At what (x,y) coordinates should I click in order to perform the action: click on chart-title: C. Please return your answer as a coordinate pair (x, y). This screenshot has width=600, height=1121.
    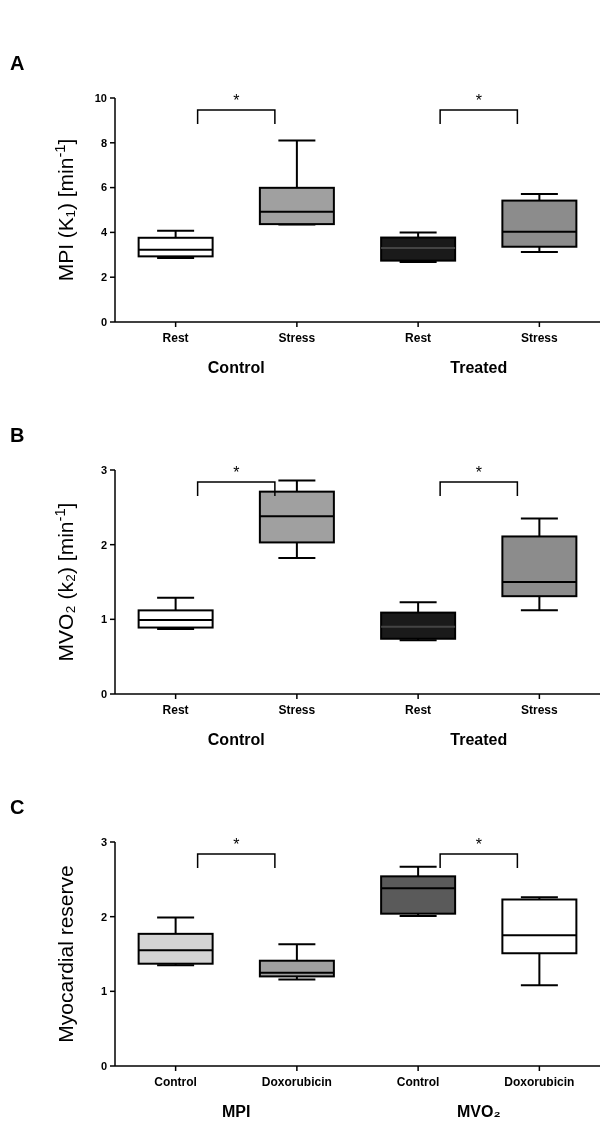
    Looking at the image, I should click on (17, 807).